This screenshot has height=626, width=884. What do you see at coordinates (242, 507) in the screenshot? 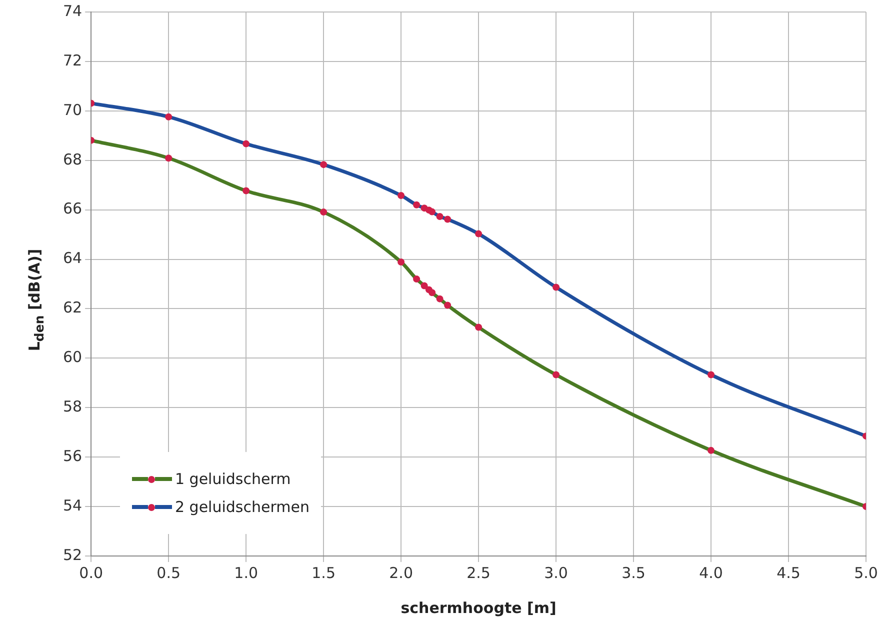
I see `legend-label: 2 geluidschermen` at bounding box center [242, 507].